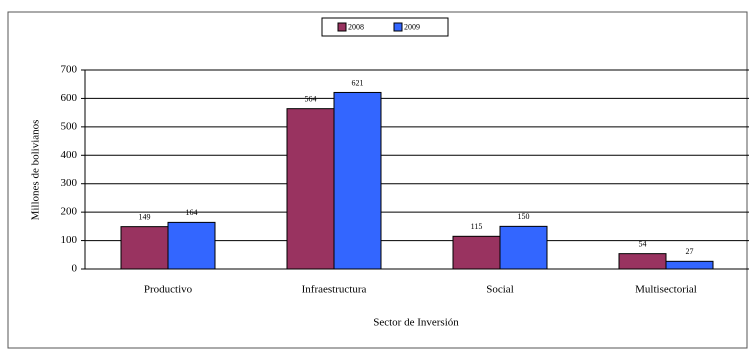 This screenshot has height=349, width=750. I want to click on data-label: 164, so click(192, 212).